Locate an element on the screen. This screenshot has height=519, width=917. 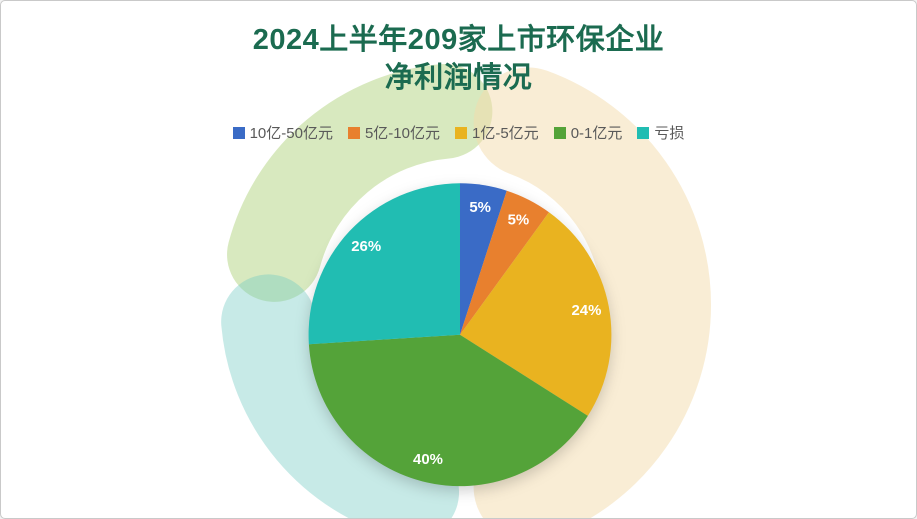
legend-label: 0-1亿元 is located at coordinates (596, 133).